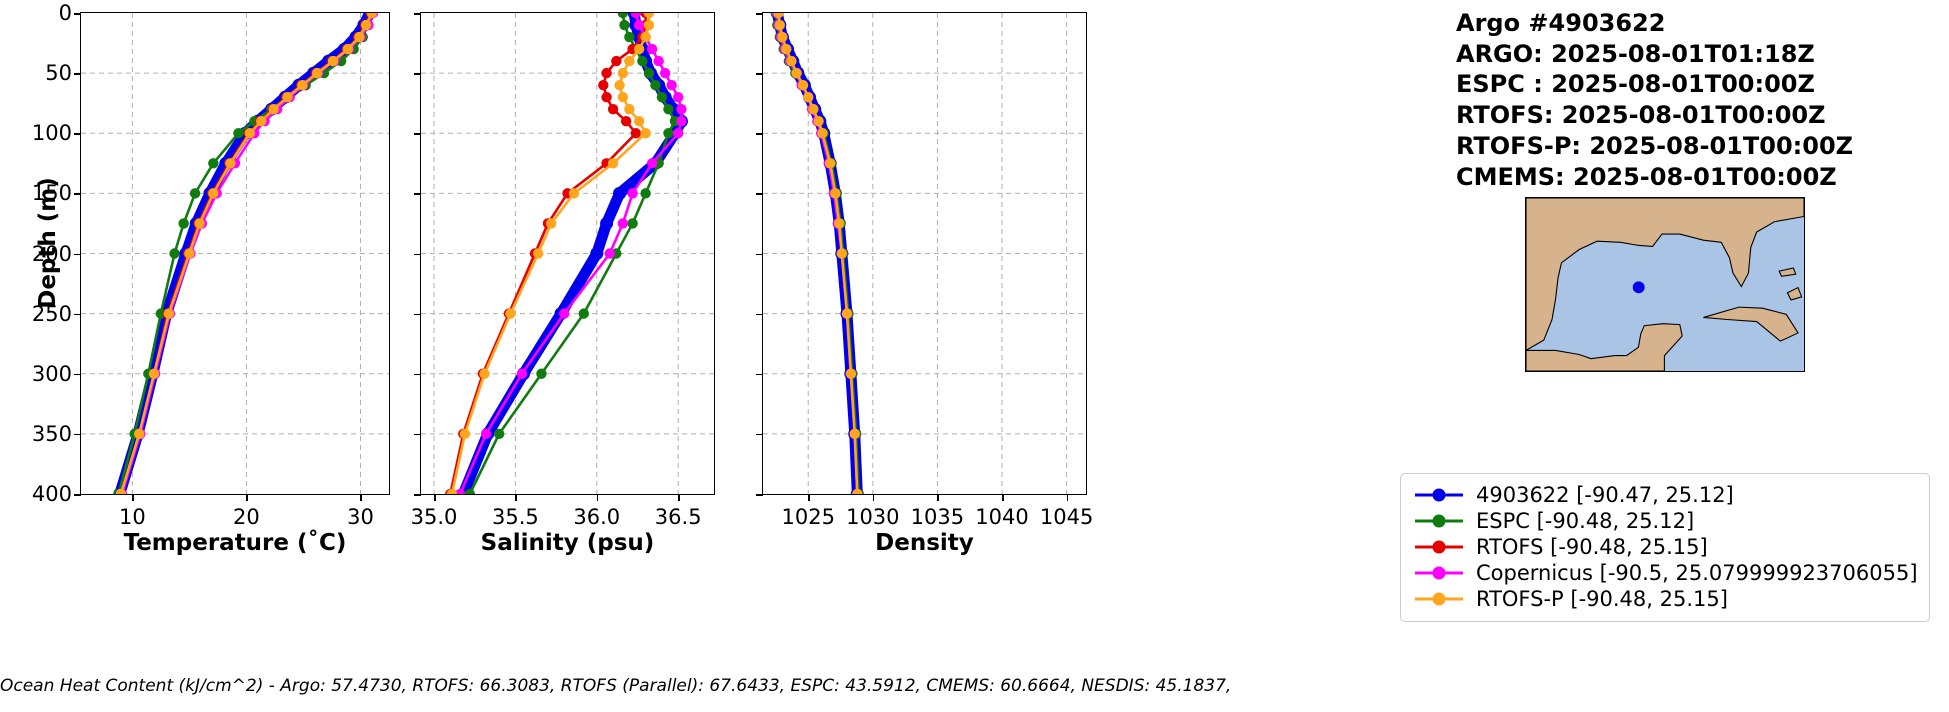 The height and width of the screenshot is (712, 1949). What do you see at coordinates (1635, 53) in the screenshot?
I see `profile-header-line-1: ARGO: 2025-08-01T01:18Z` at bounding box center [1635, 53].